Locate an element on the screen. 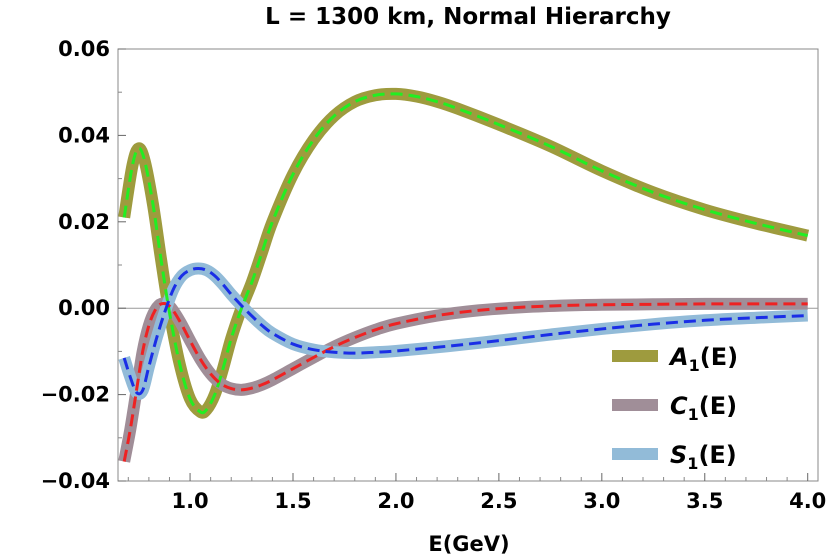 Image resolution: width=830 pixels, height=559 pixels. x-axis-label: E(GeV) is located at coordinates (468, 544).